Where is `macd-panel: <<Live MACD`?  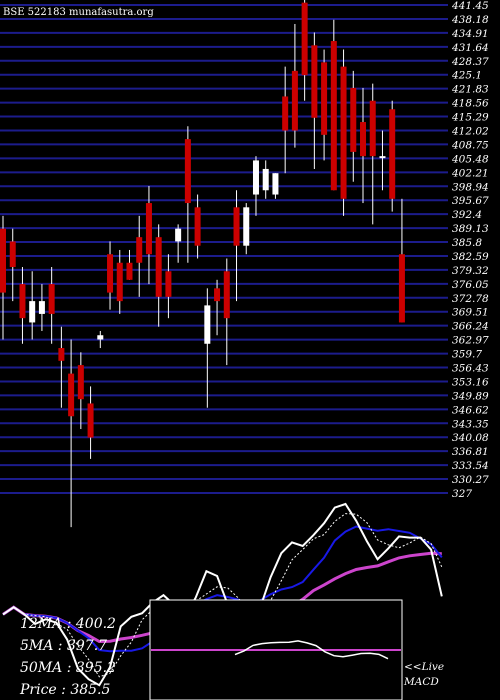
macd-panel: <<Live MACD is located at coordinates (296, 649).